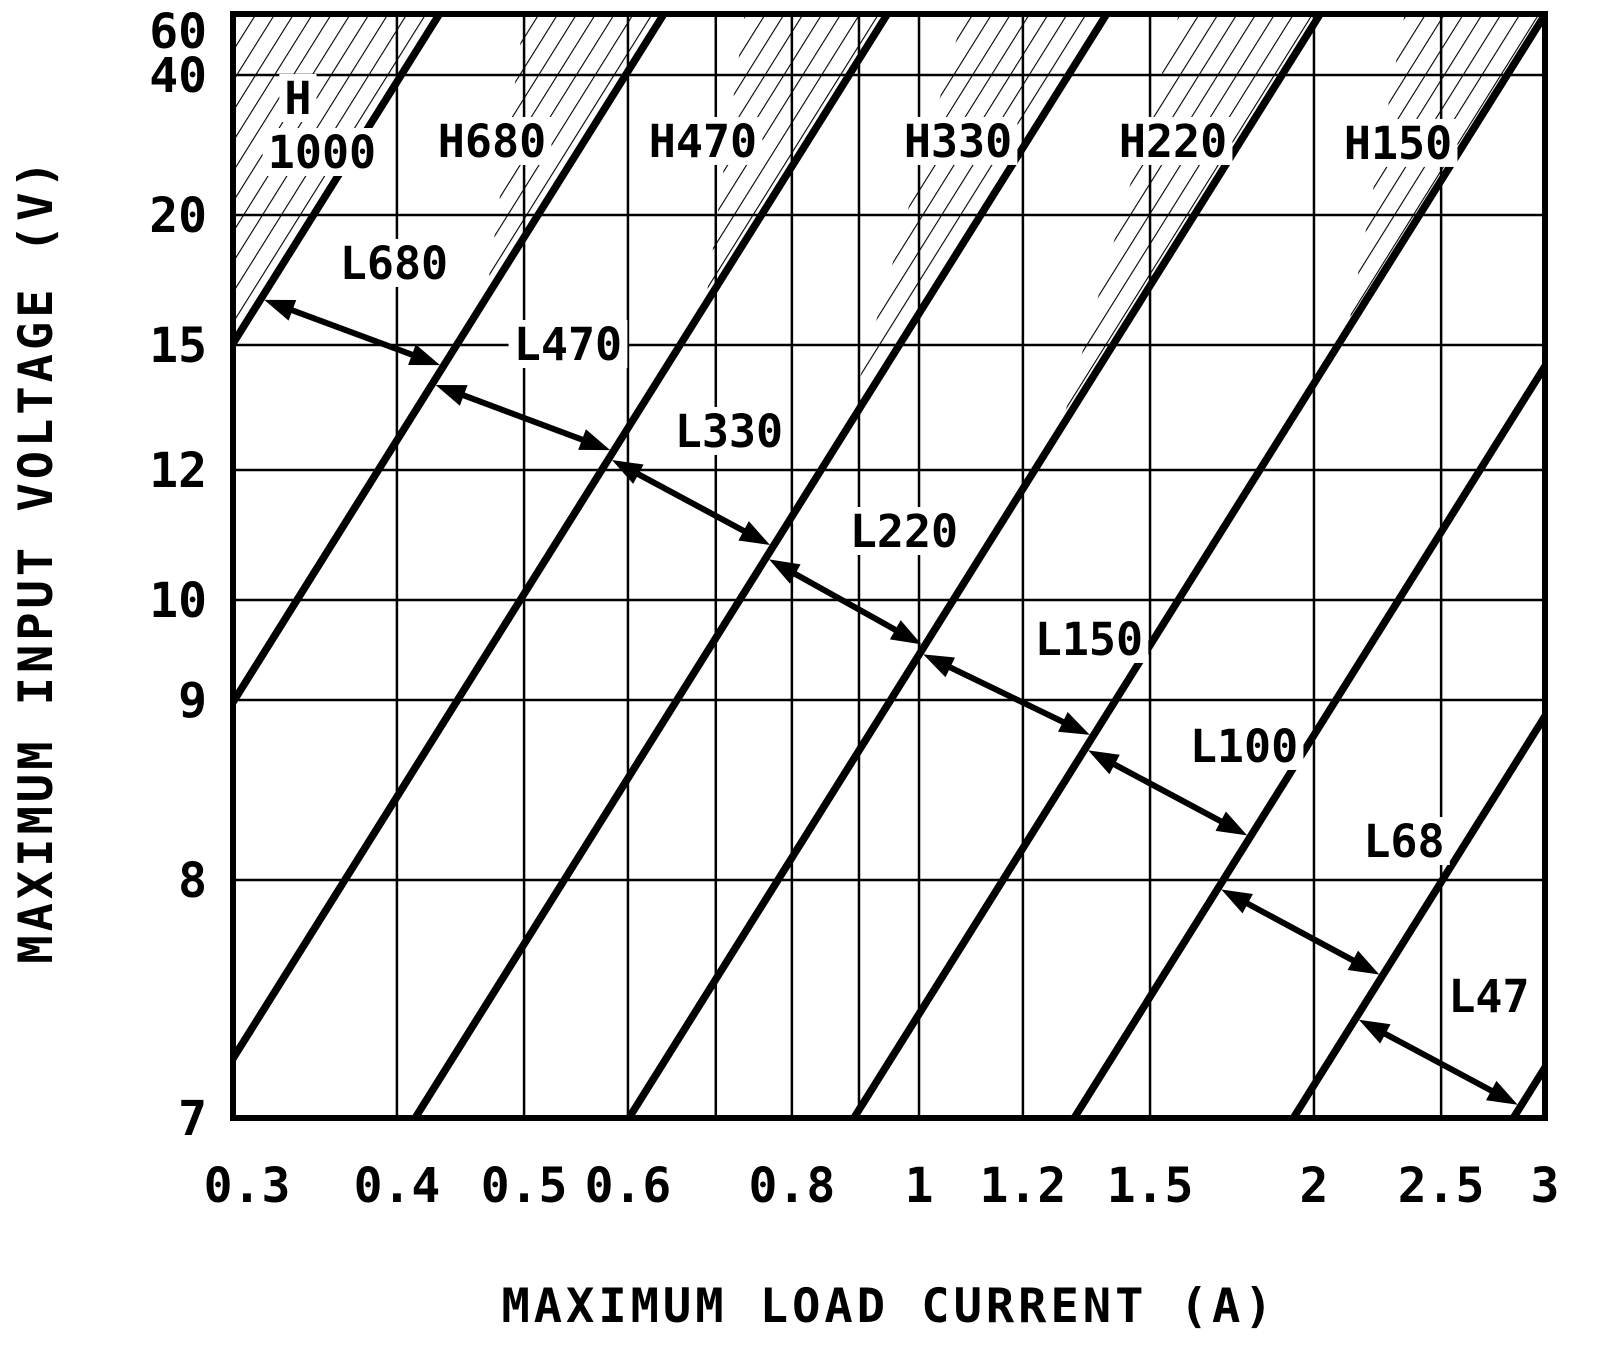 Image resolution: width=1607 pixels, height=1347 pixels. I want to click on band-label: H330, so click(958, 141).